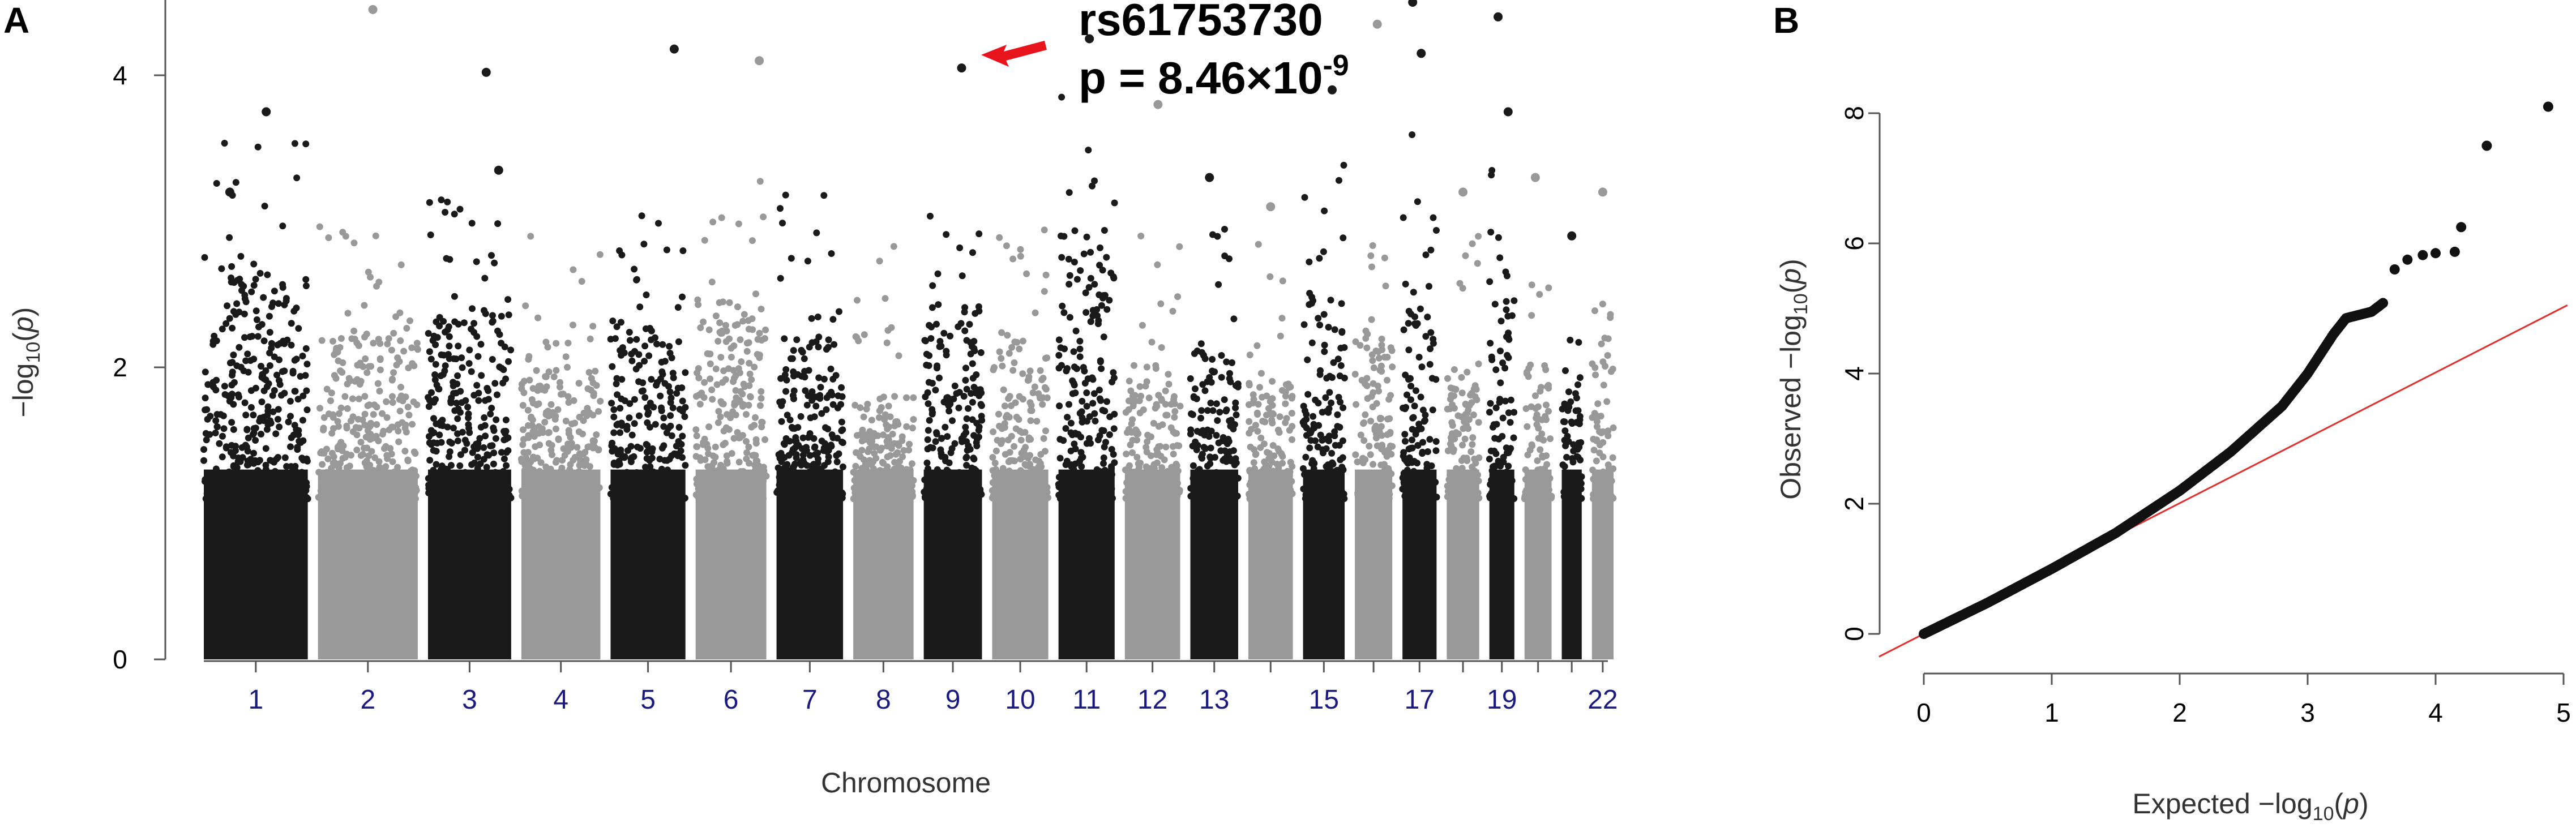 Image resolution: width=2576 pixels, height=832 pixels. Describe the element at coordinates (1463, 423) in the screenshot. I see `chromosome-18-points` at that location.